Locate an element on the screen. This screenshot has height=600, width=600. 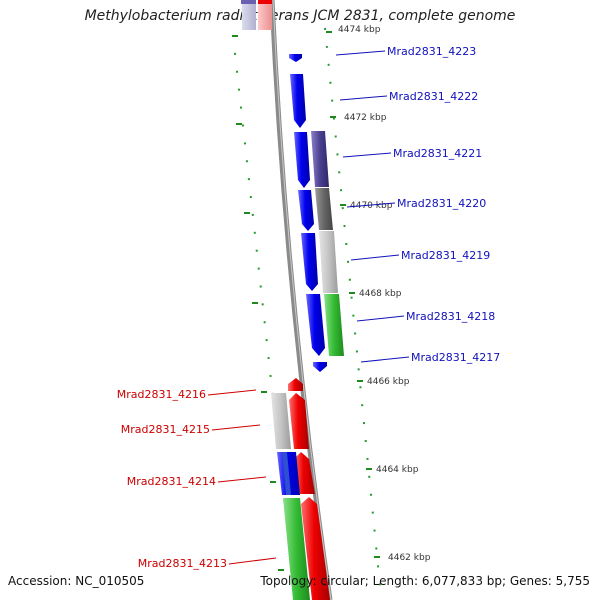
reverse-strand-genes is located at coordinates (309, 489).